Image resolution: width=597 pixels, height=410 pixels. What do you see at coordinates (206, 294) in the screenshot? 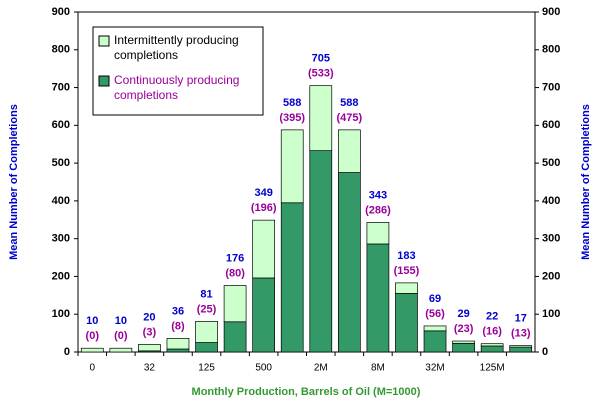
I see `total-label: 81` at bounding box center [206, 294].